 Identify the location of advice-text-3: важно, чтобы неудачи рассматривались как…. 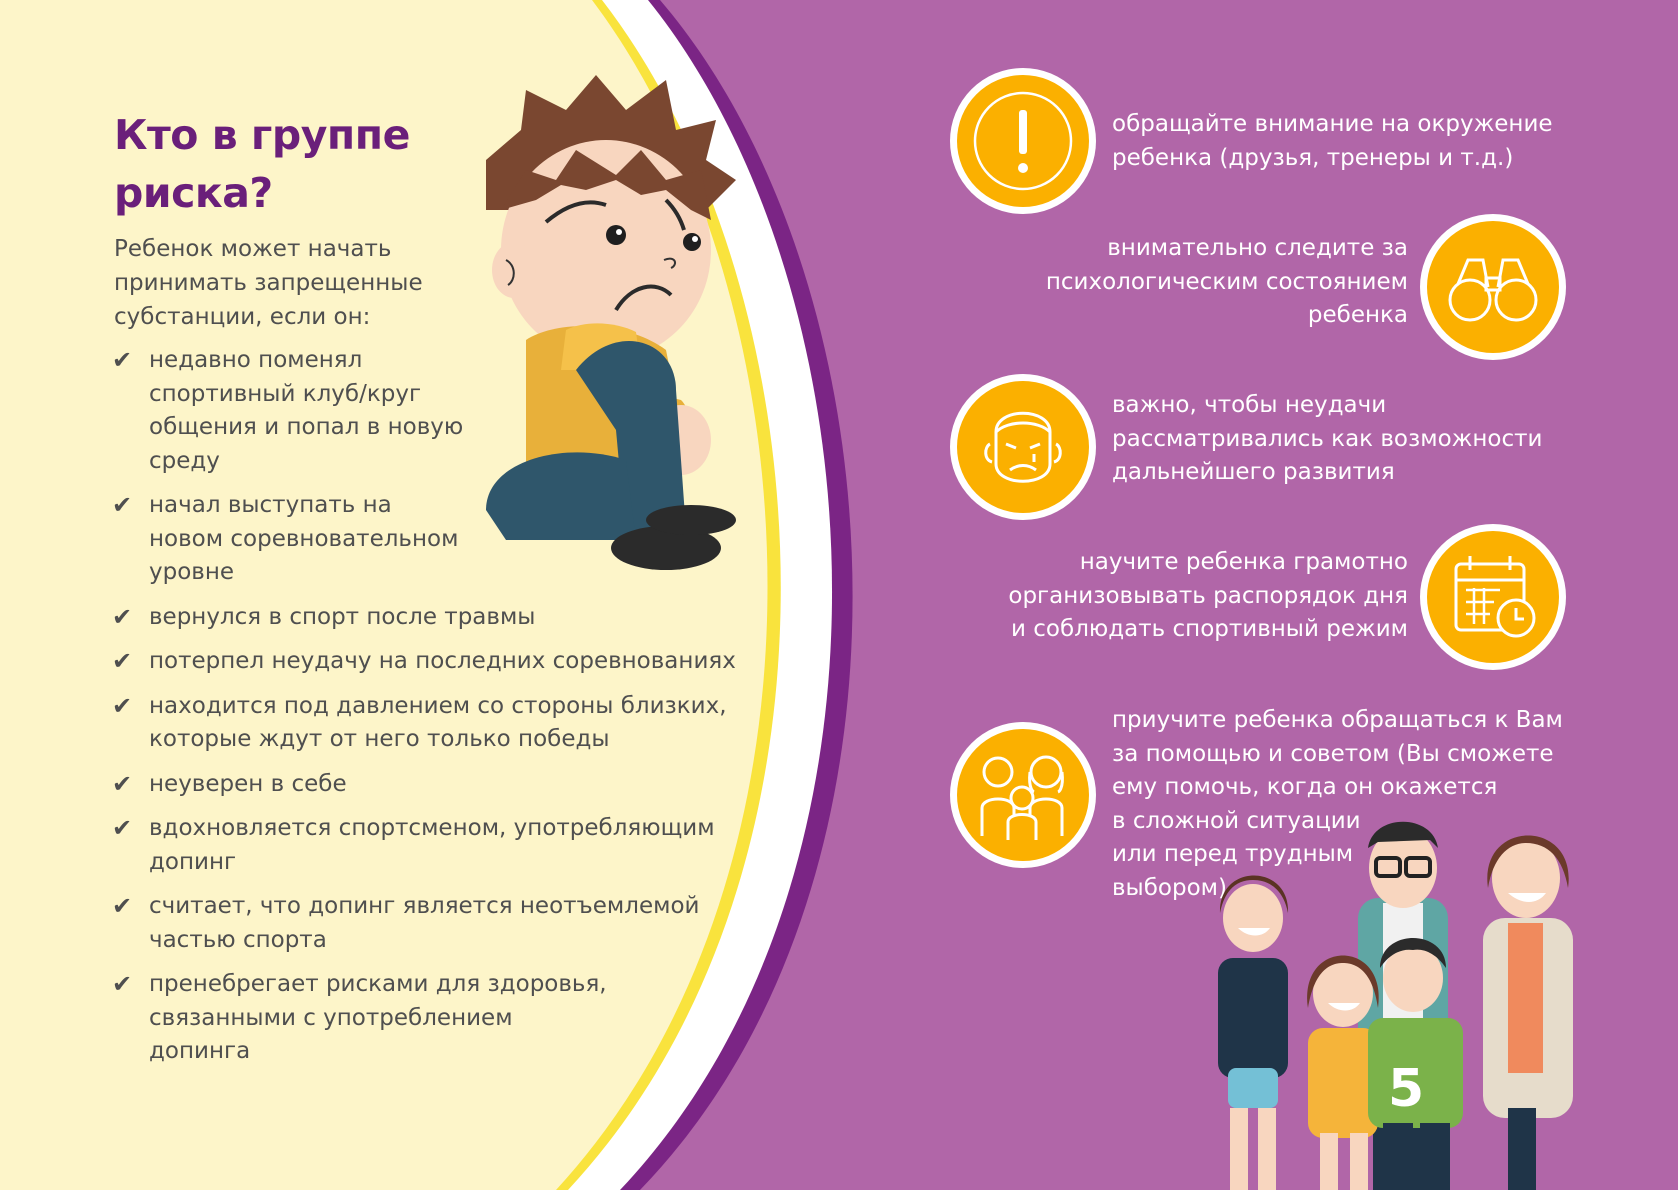
(1327, 438).